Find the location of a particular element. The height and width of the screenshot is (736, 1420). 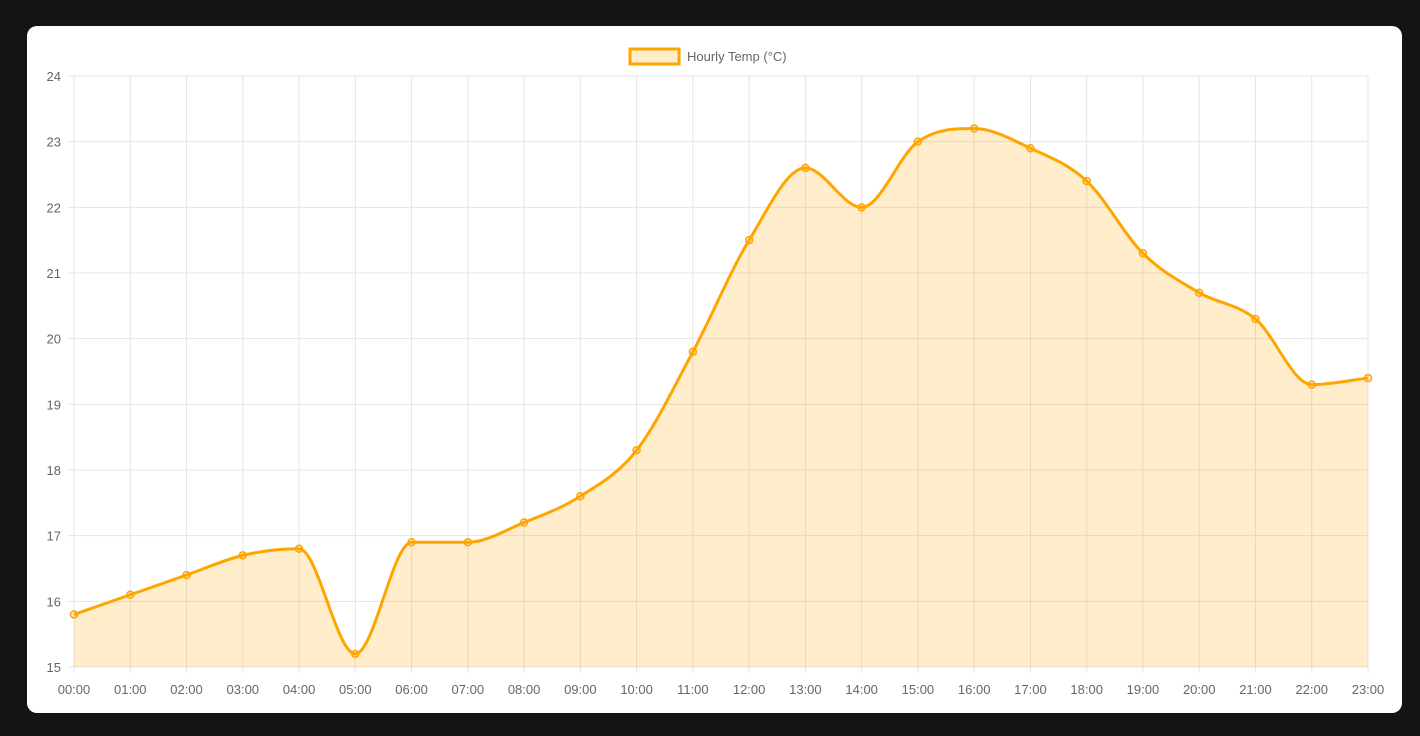

y-tick-label: 23 is located at coordinates (54, 142).